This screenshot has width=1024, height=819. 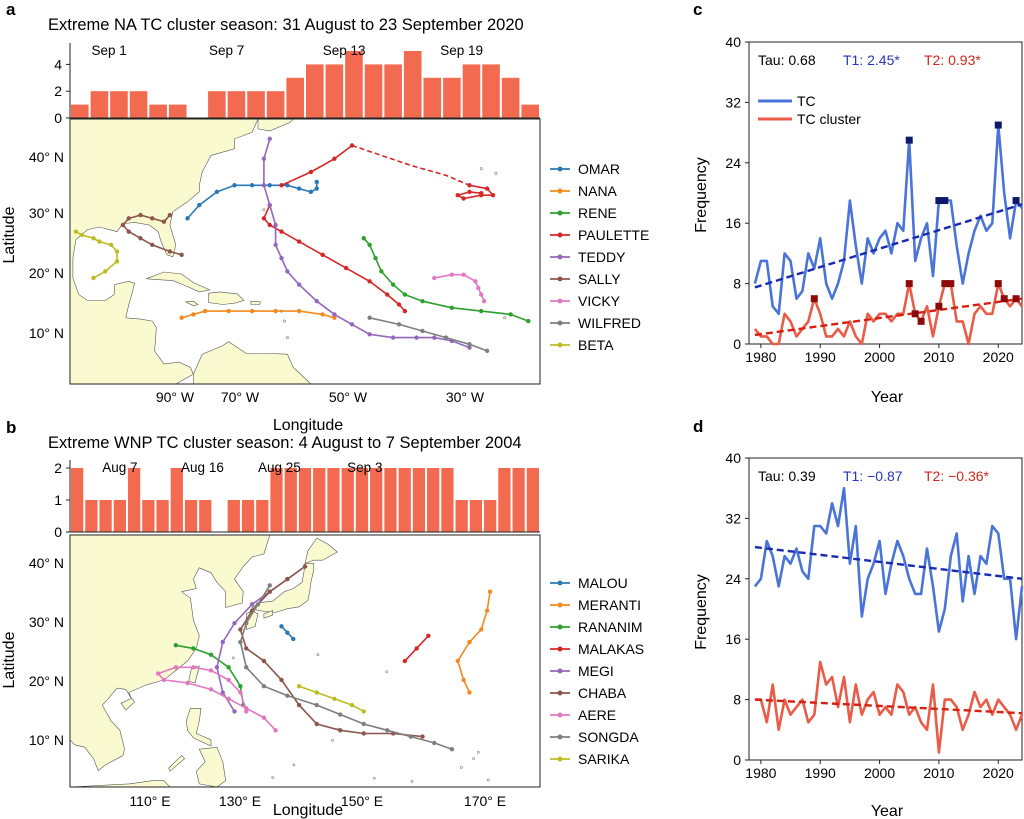 What do you see at coordinates (297, 500) in the screenshot?
I see `panel-b-bar-chart: 0 1 2 Aug 7 Aug 16 Aug 25 Sep 3` at bounding box center [297, 500].